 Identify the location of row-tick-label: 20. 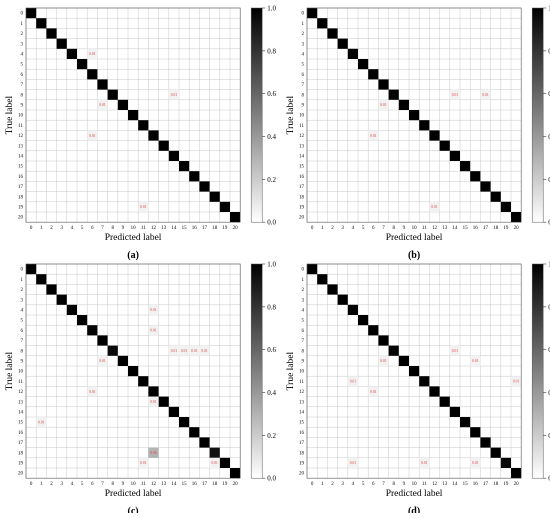
(302, 474).